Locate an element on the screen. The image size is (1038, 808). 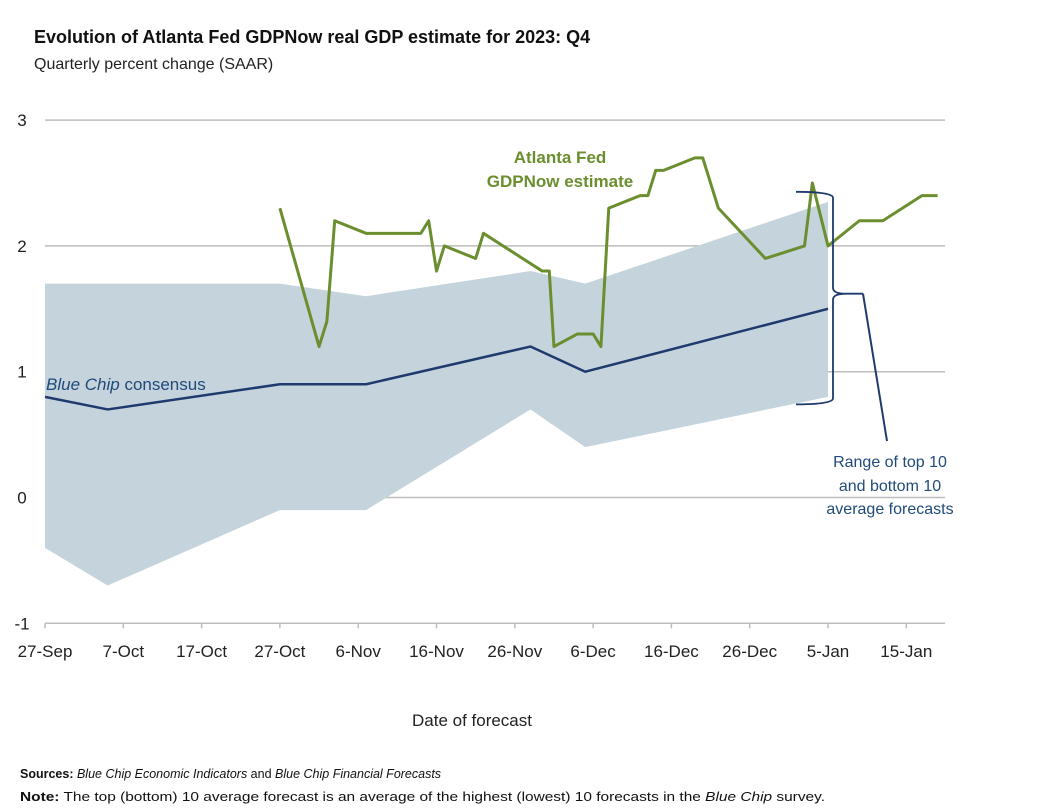
chart-subtitle: Quarterly percent change (SAAR) is located at coordinates (153, 64).